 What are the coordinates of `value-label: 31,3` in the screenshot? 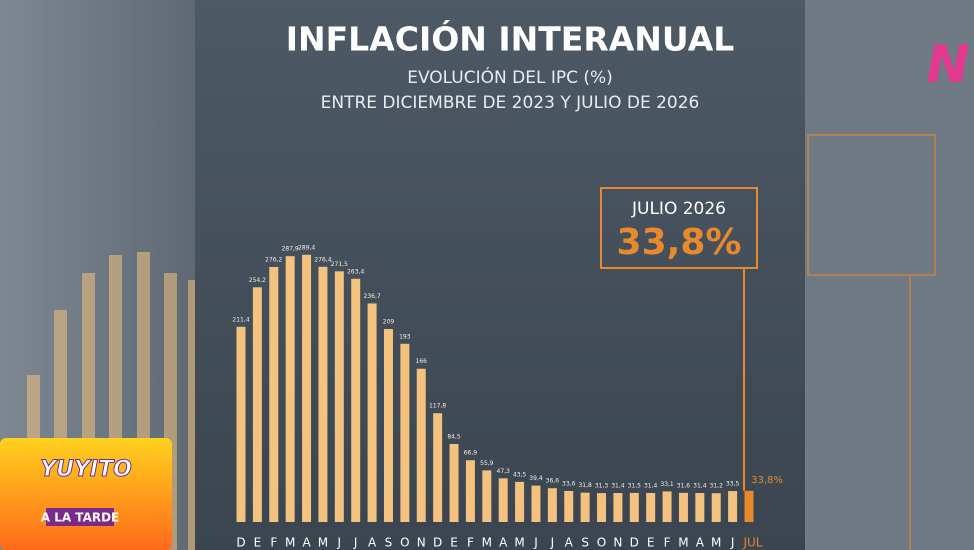 It's located at (602, 486).